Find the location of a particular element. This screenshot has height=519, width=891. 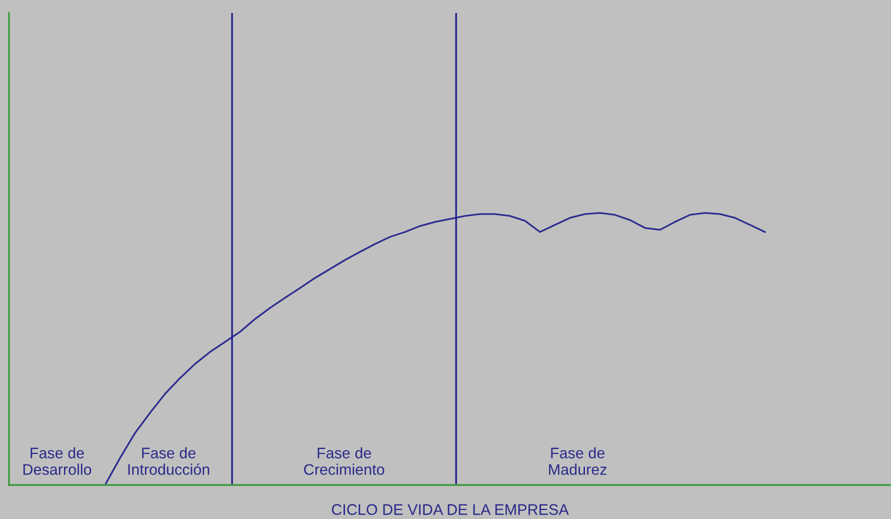

annotation: Fase de Crecimiento is located at coordinates (344, 461).